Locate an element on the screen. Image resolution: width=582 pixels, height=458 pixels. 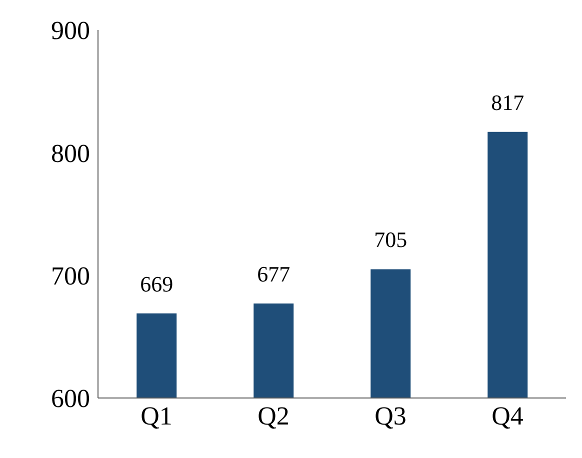
y-tick-label: 600 is located at coordinates (70, 399).